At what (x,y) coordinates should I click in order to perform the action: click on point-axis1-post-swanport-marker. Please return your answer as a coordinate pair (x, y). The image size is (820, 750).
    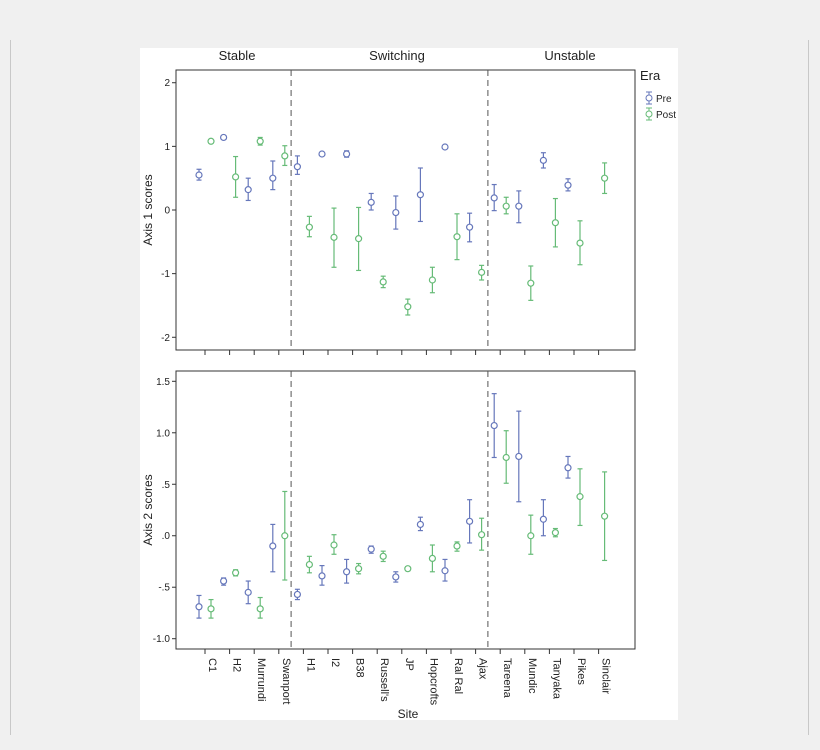
    Looking at the image, I should click on (285, 156).